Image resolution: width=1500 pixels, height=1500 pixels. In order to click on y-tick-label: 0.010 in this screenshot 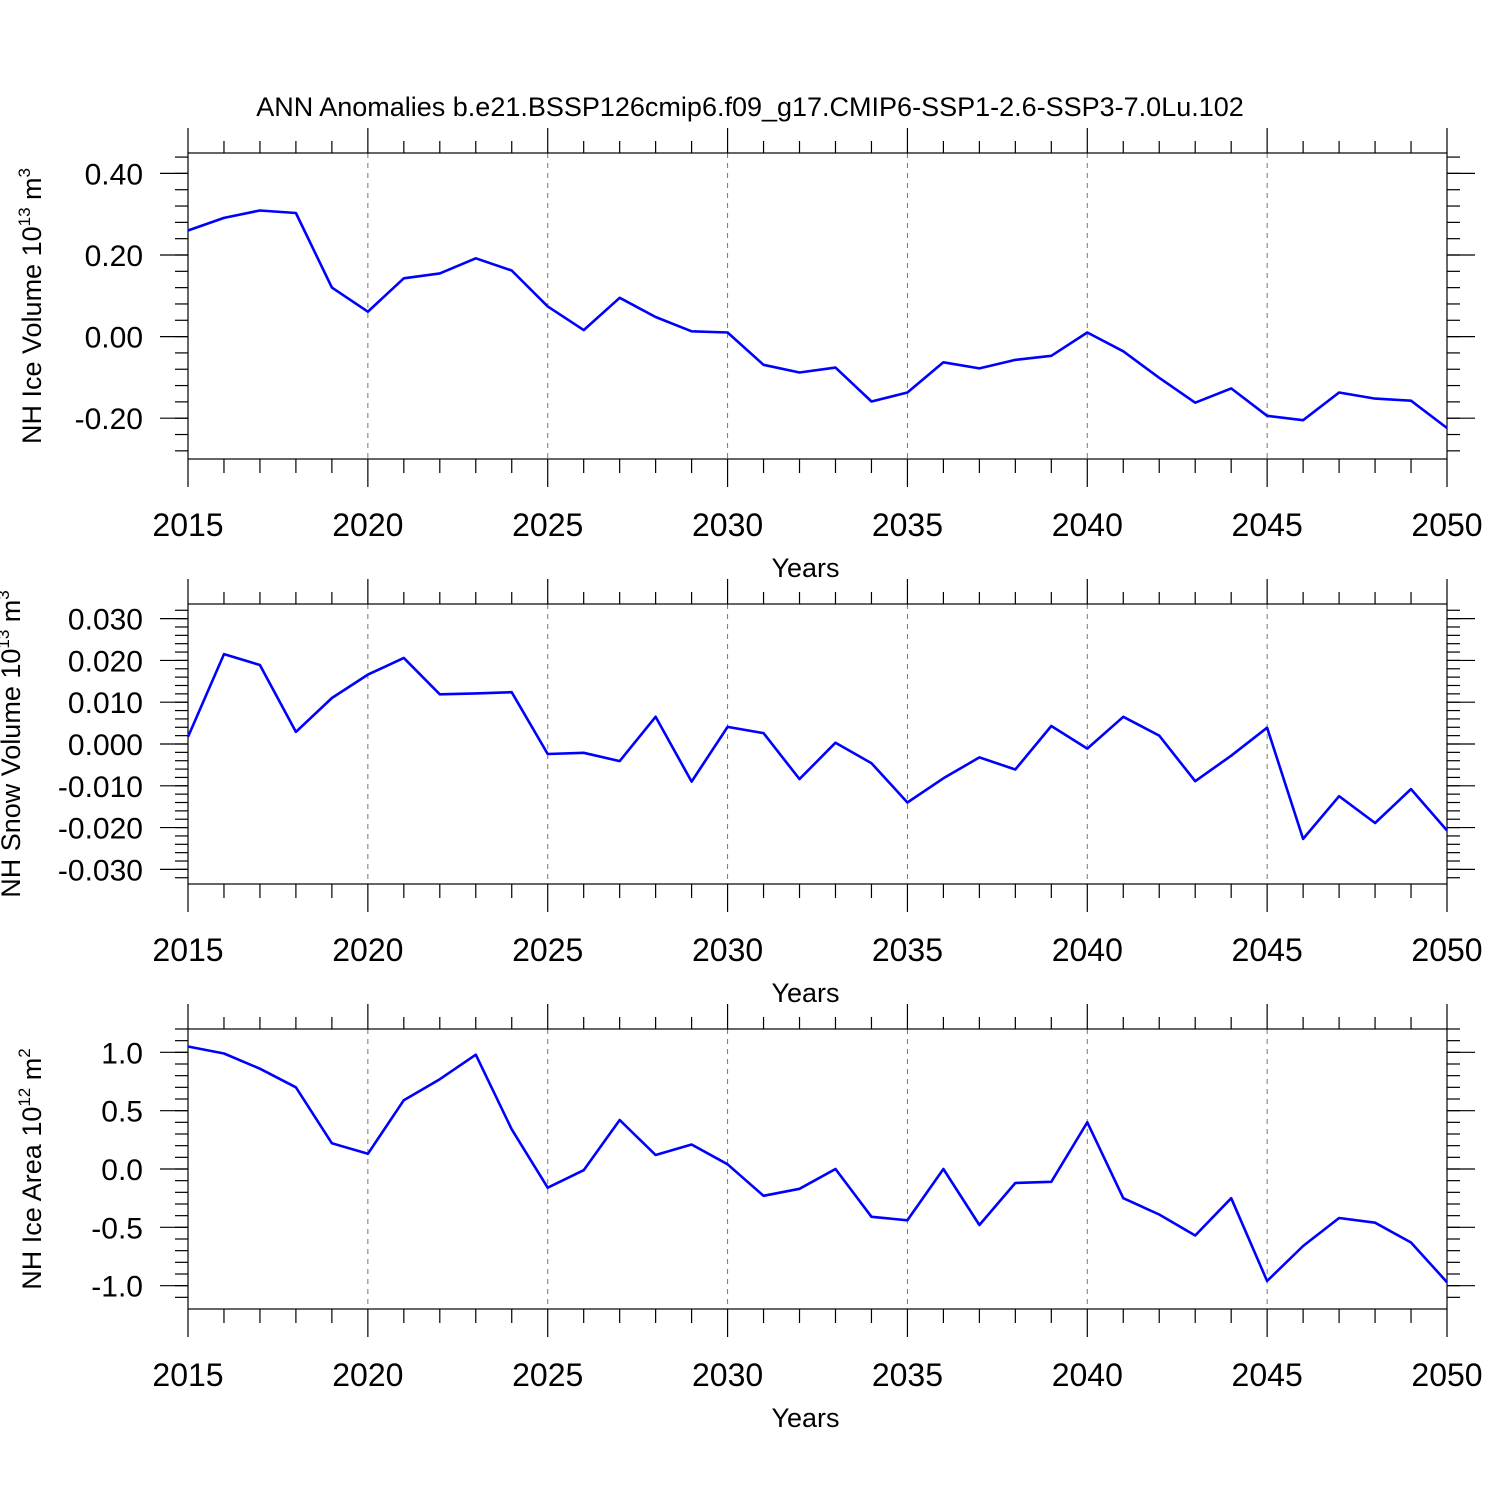, I will do `click(105, 703)`.